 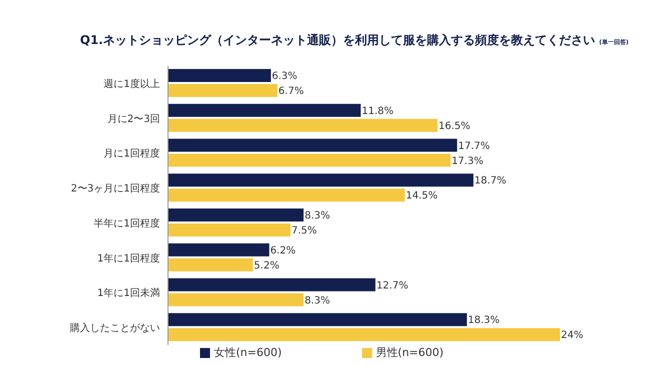 What do you see at coordinates (115, 328) in the screenshot?
I see `y-tick-label: 購入したことがない` at bounding box center [115, 328].